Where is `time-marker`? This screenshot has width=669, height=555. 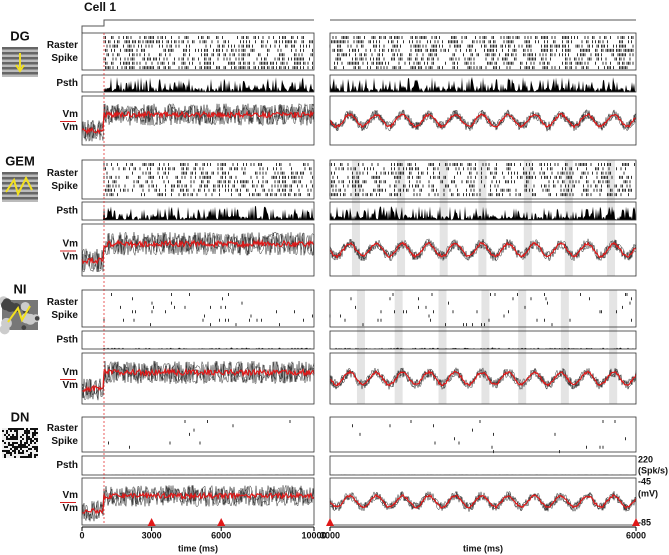
time-marker is located at coordinates (636, 522).